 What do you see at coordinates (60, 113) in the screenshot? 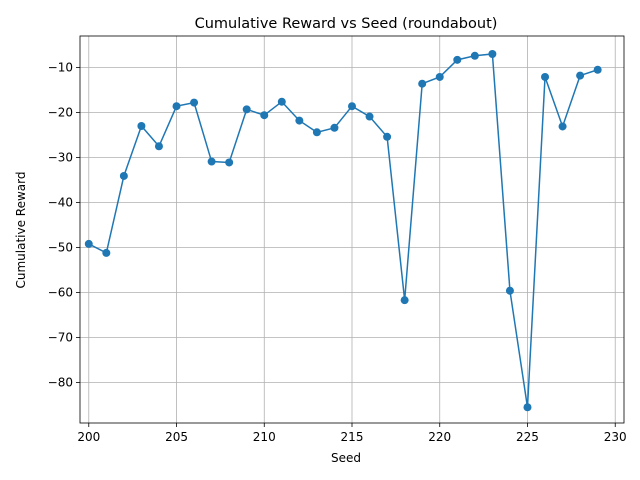
I see `y-tick-label: −20` at bounding box center [60, 113].